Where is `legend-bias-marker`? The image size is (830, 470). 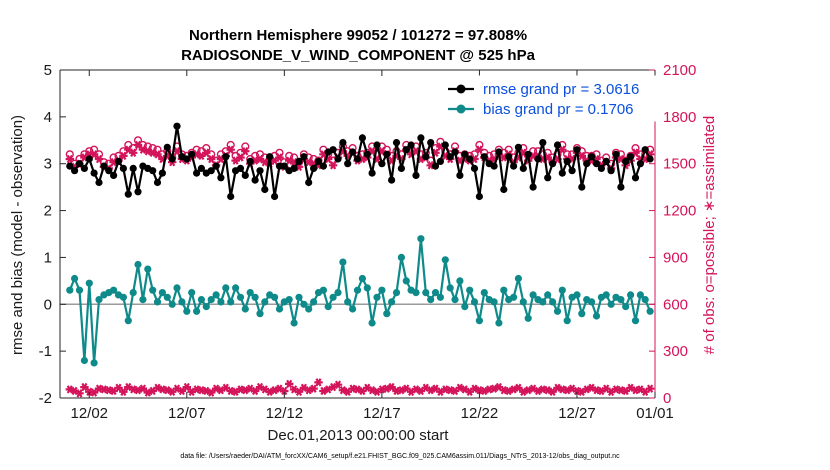 legend-bias-marker is located at coordinates (461, 109).